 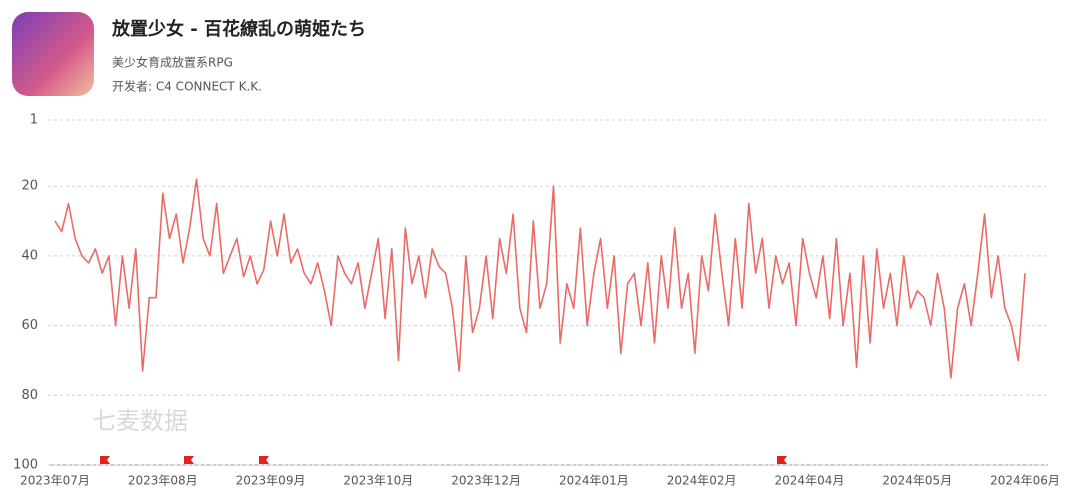 I want to click on app-icon, so click(x=53, y=54).